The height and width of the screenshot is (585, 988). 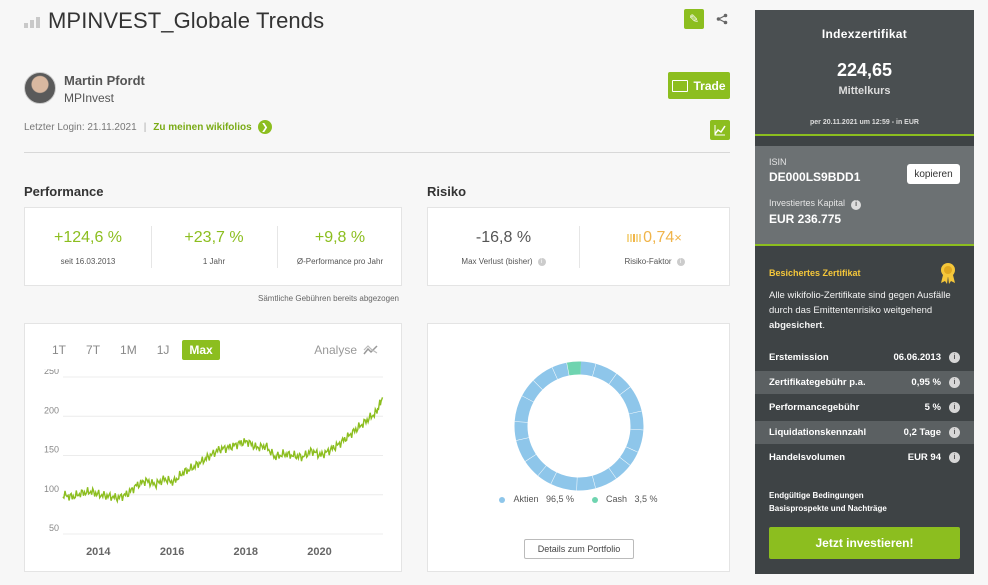 I want to click on y-tick-label: 50, so click(x=54, y=528).